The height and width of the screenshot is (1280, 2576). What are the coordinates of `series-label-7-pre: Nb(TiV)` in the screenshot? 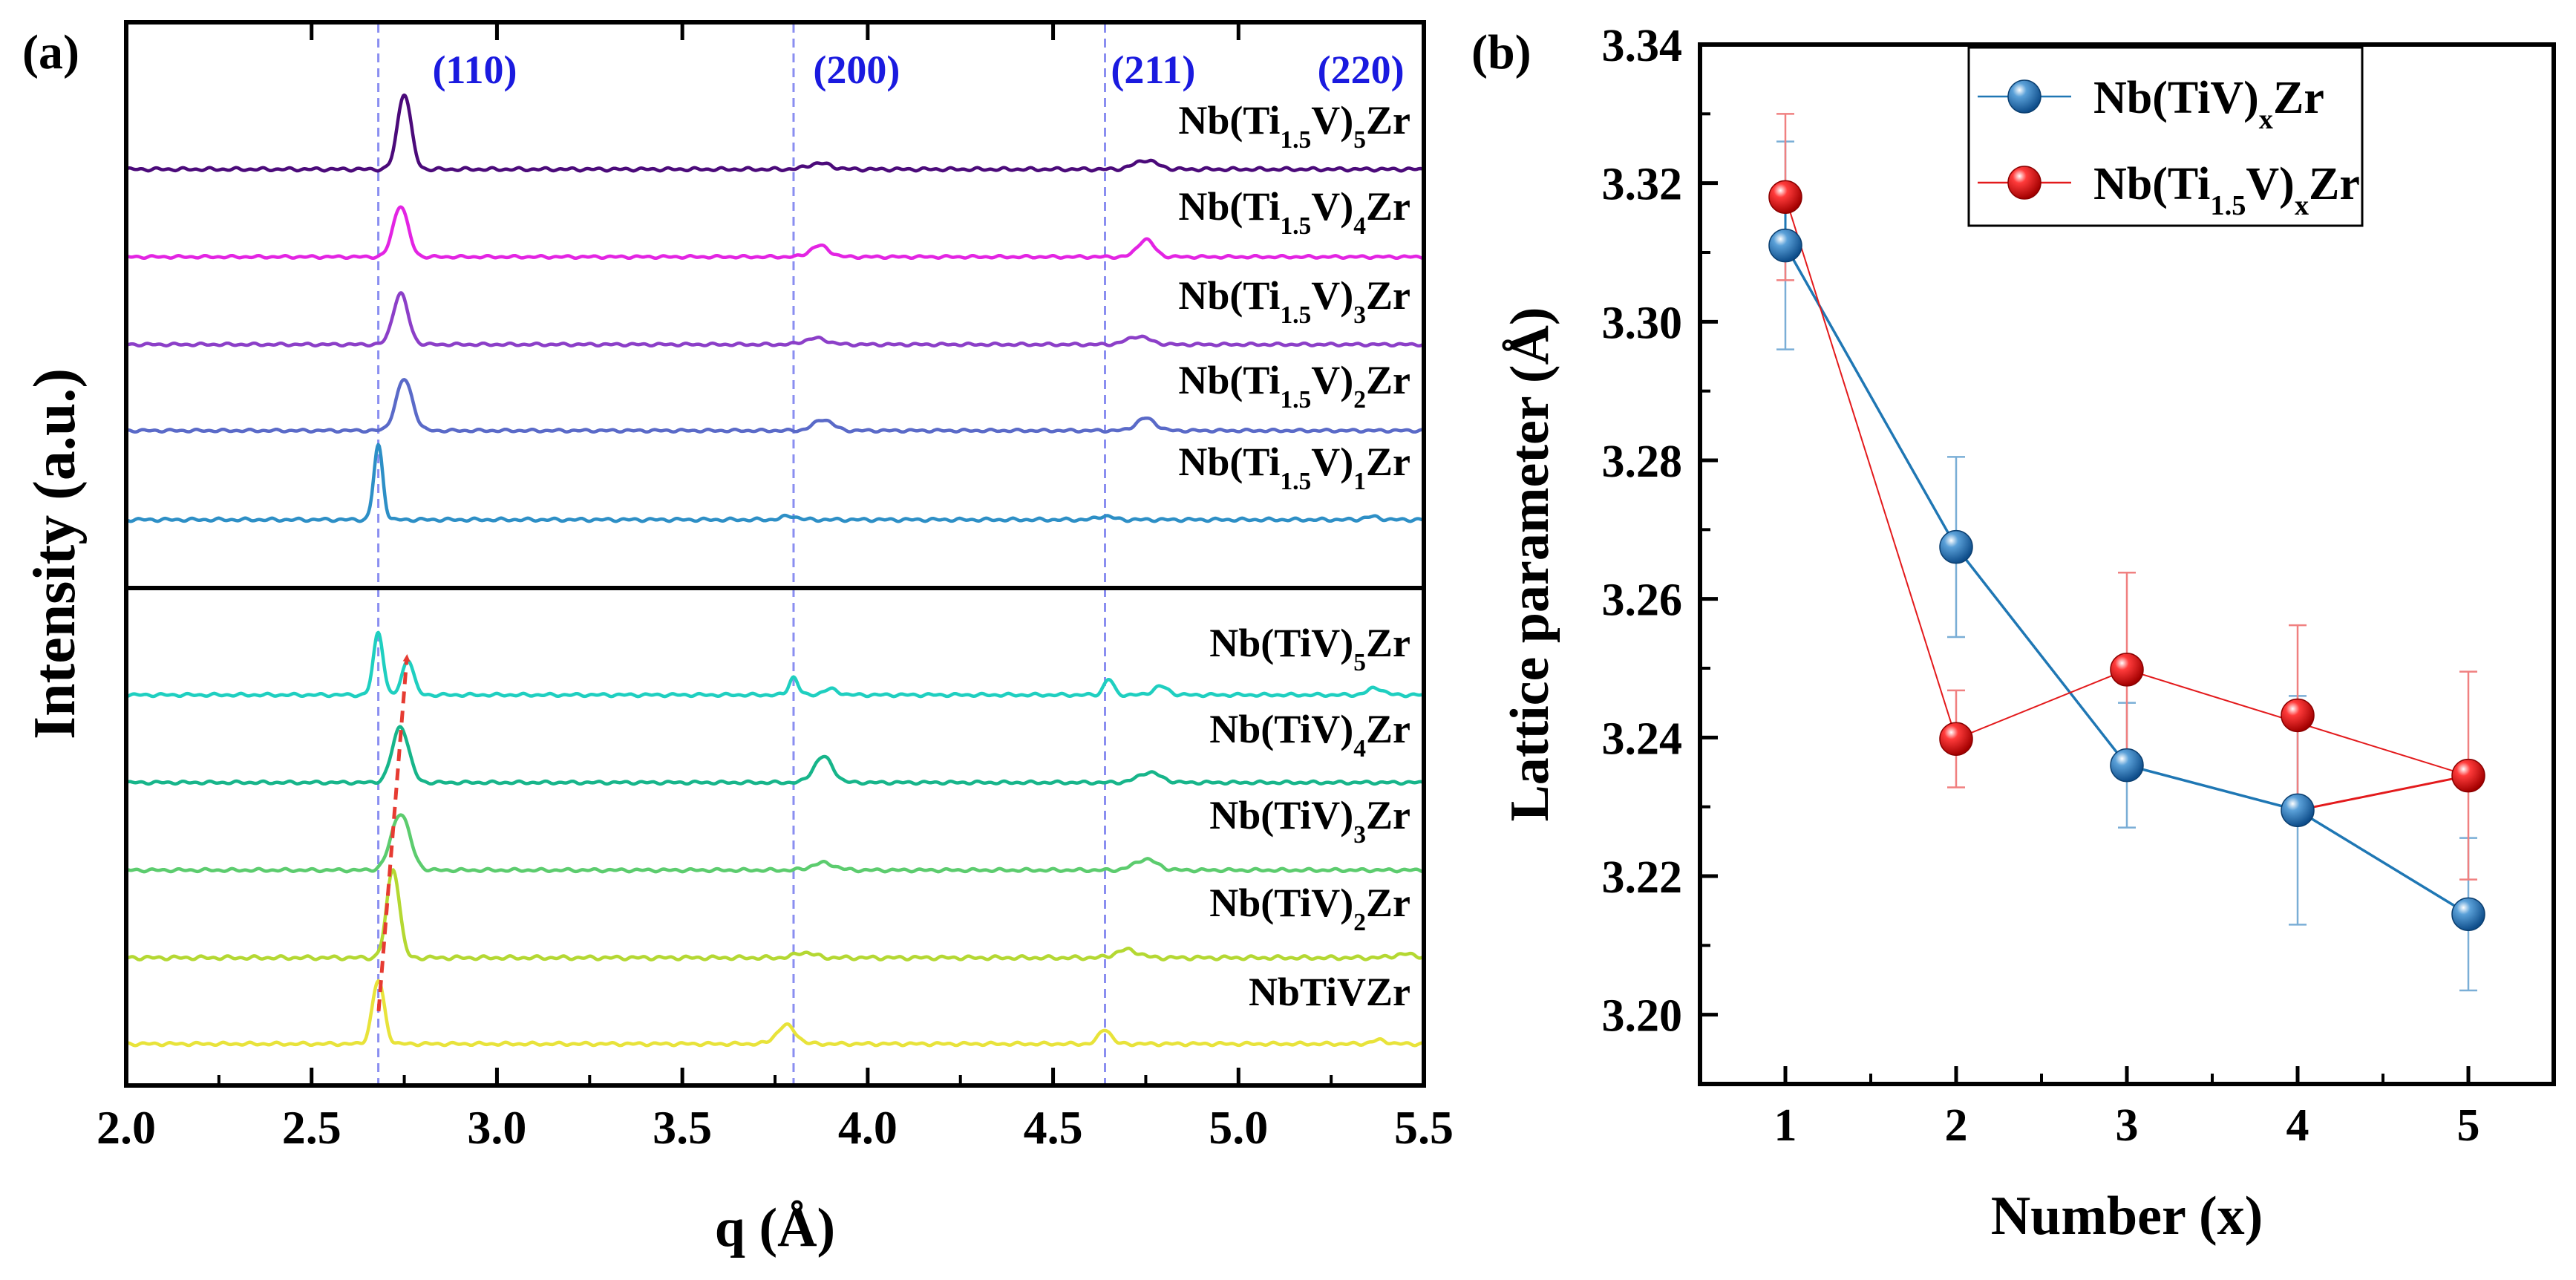 It's located at (1281, 729).